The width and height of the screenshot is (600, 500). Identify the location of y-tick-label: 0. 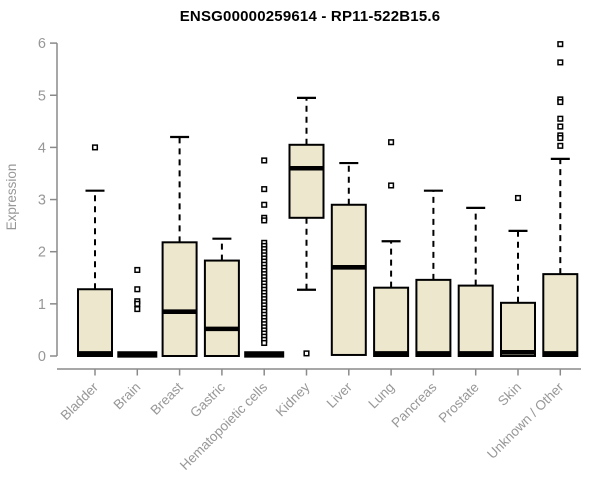
(42, 357).